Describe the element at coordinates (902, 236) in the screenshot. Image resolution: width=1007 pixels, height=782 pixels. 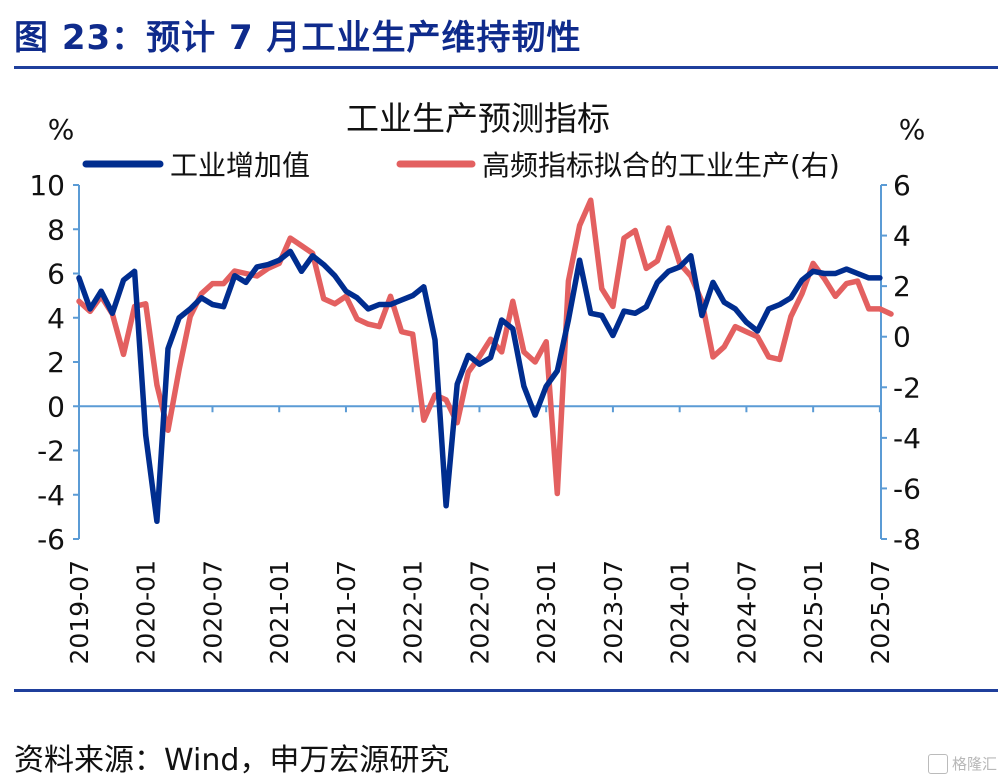
I see `right-axis-tick-label: 4` at that location.